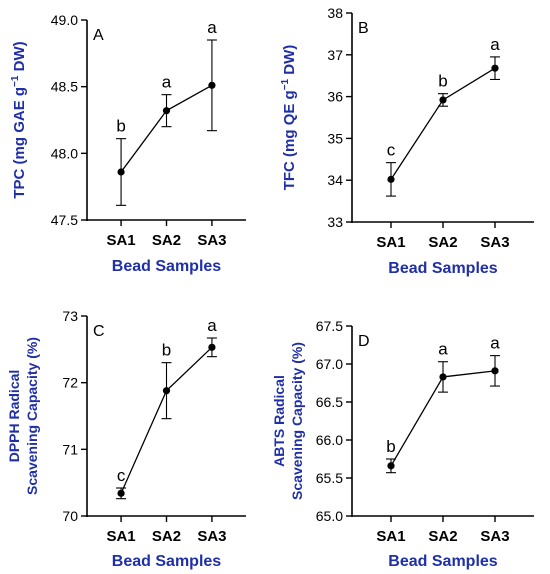 The height and width of the screenshot is (574, 550). I want to click on y-tick-label: 73, so click(70, 316).